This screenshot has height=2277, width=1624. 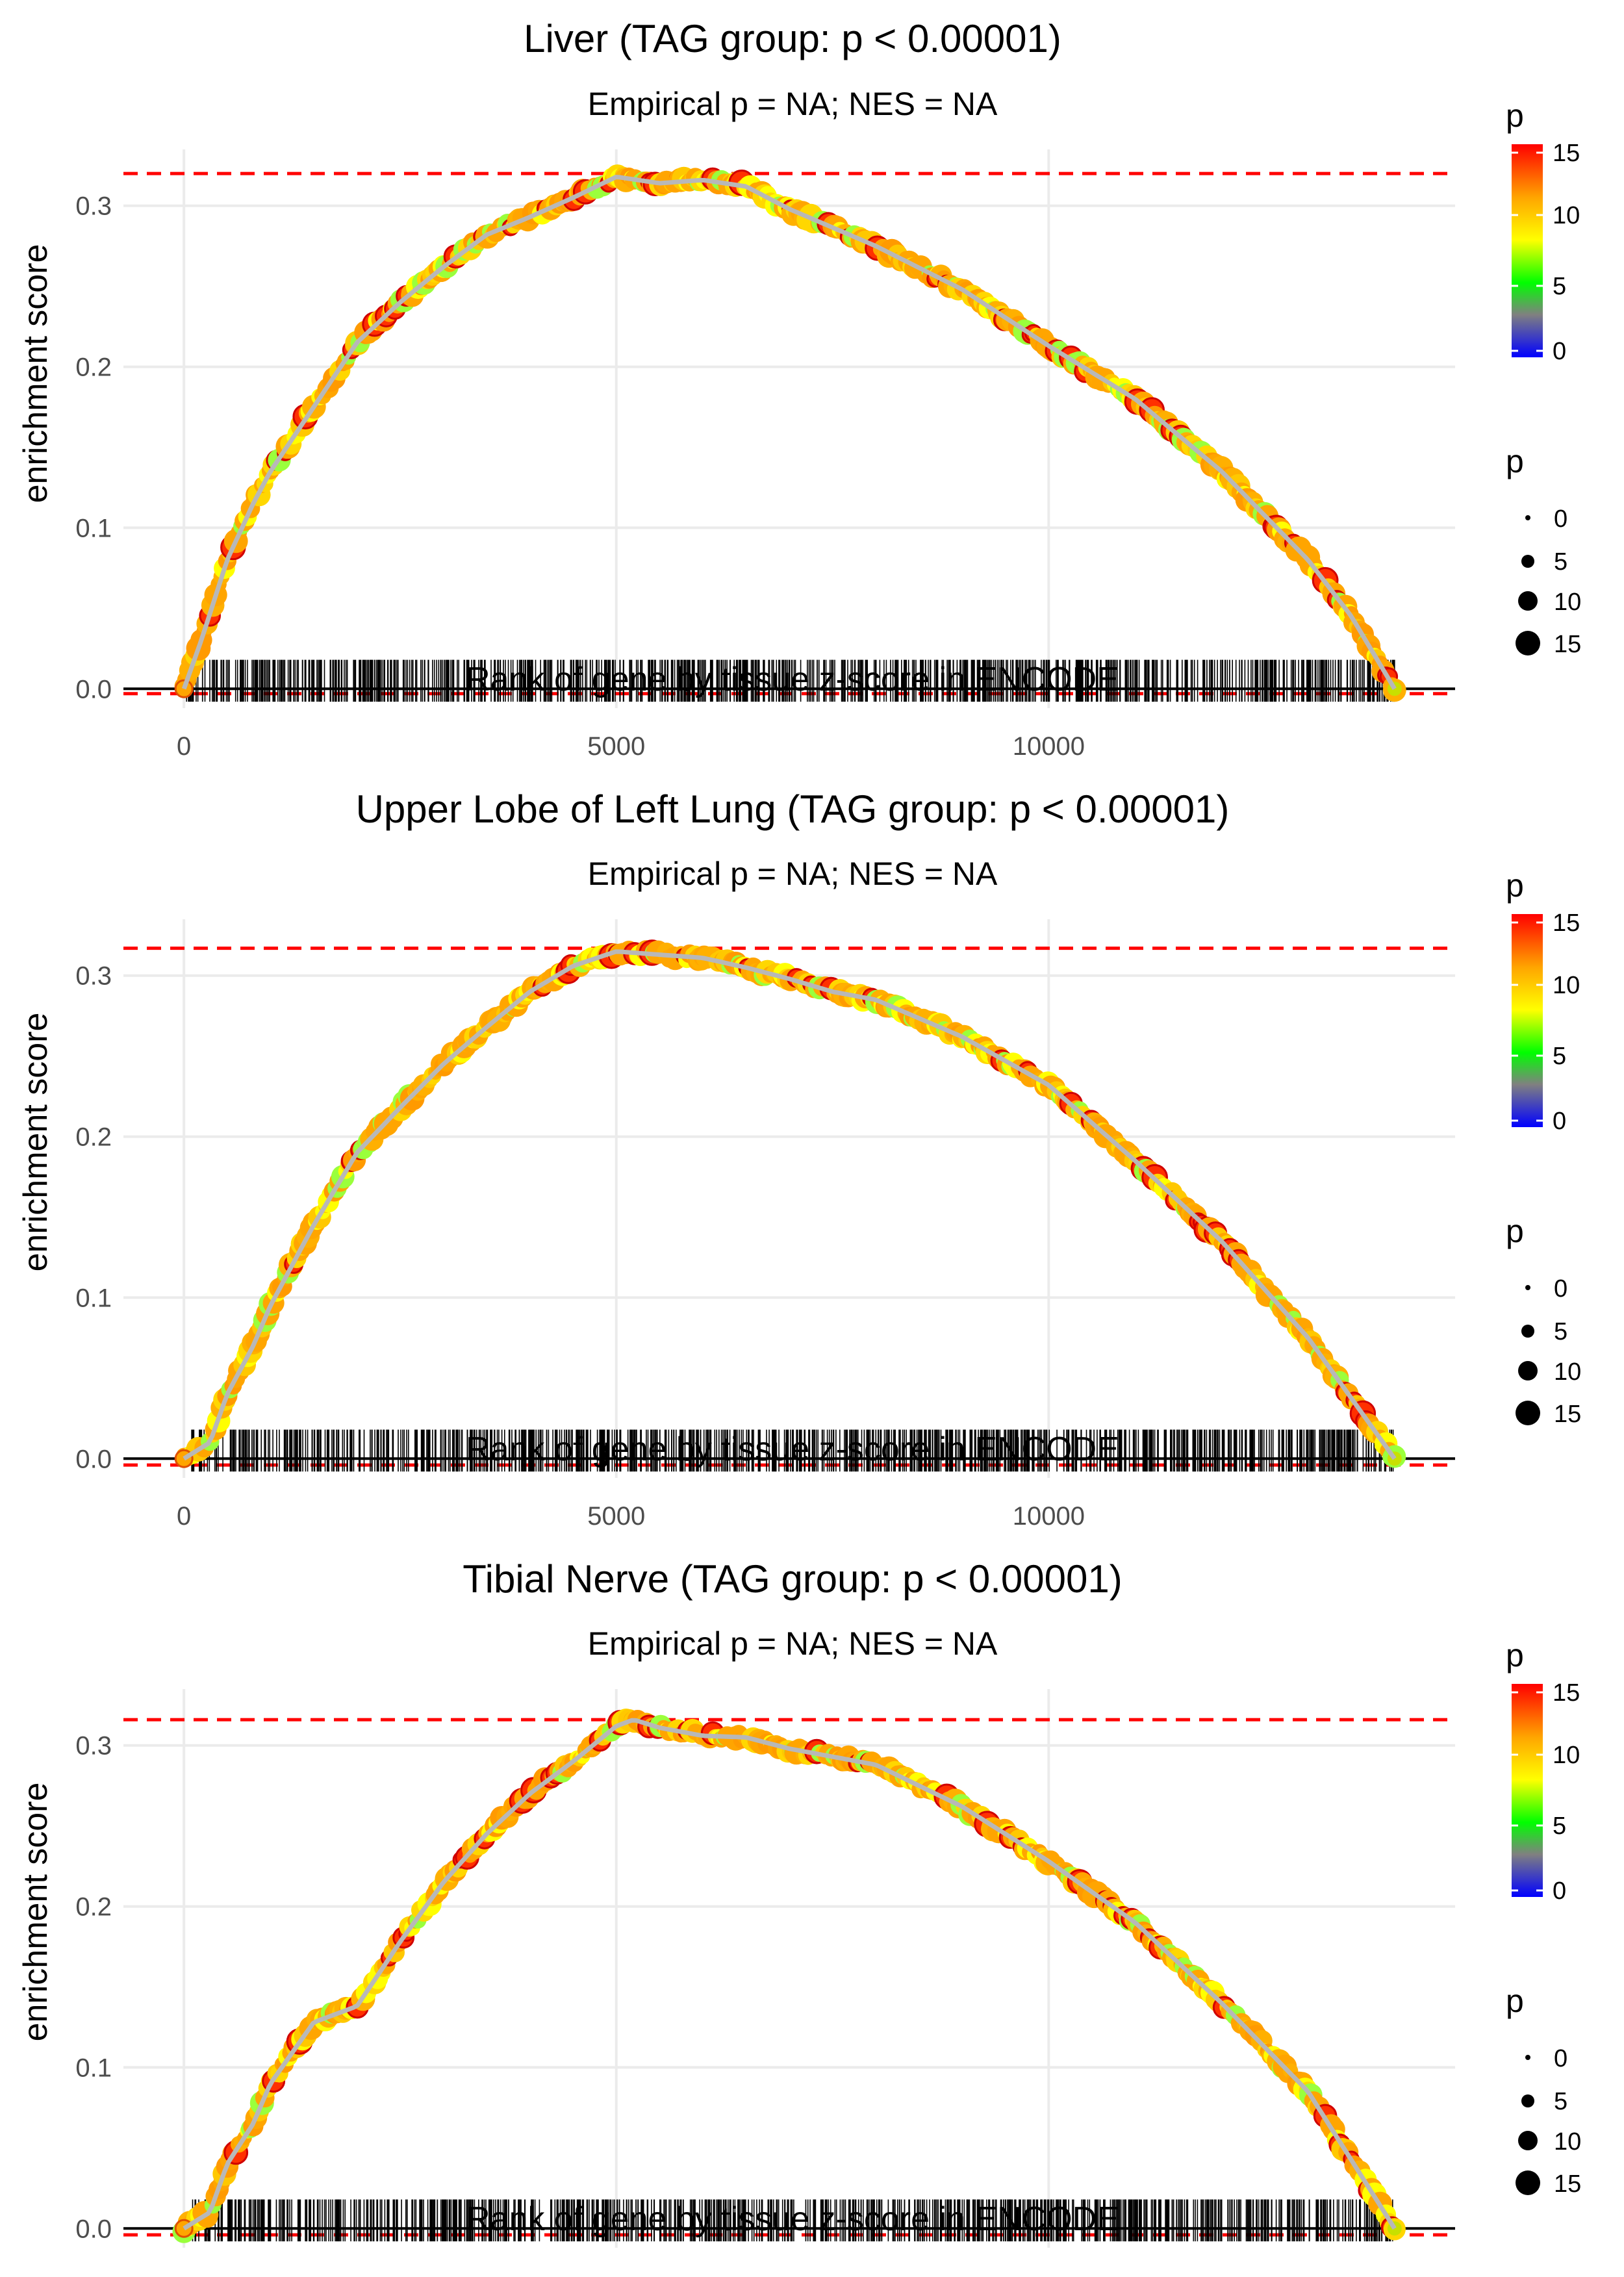 I want to click on panel-3-subtitle: Empirical p = NA; NES = NA, so click(x=793, y=1643).